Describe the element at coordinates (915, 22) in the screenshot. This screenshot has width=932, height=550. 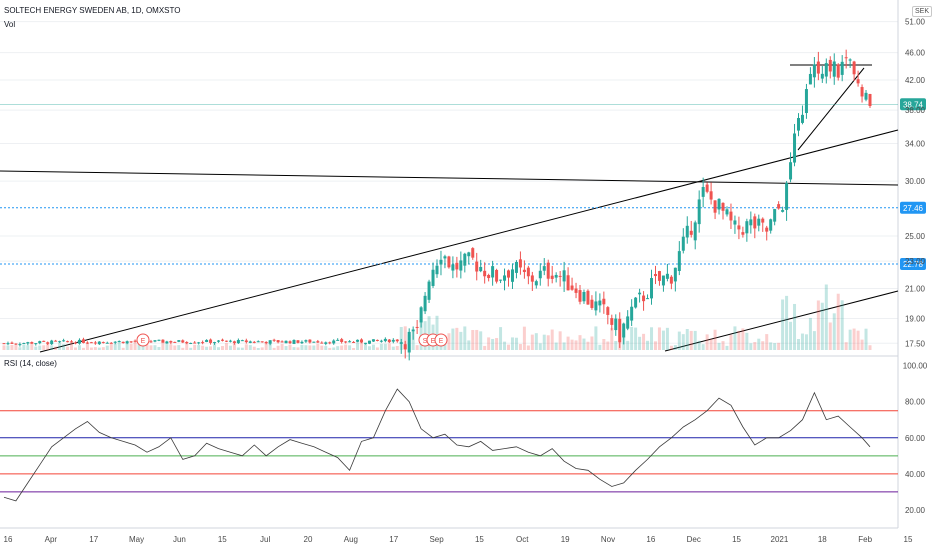
I see `y-tick-label: 51.00` at that location.